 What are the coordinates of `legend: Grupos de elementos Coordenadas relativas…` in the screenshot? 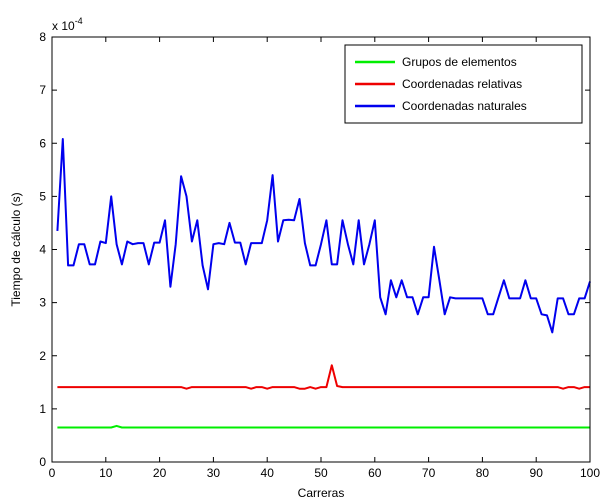 It's located at (463, 84).